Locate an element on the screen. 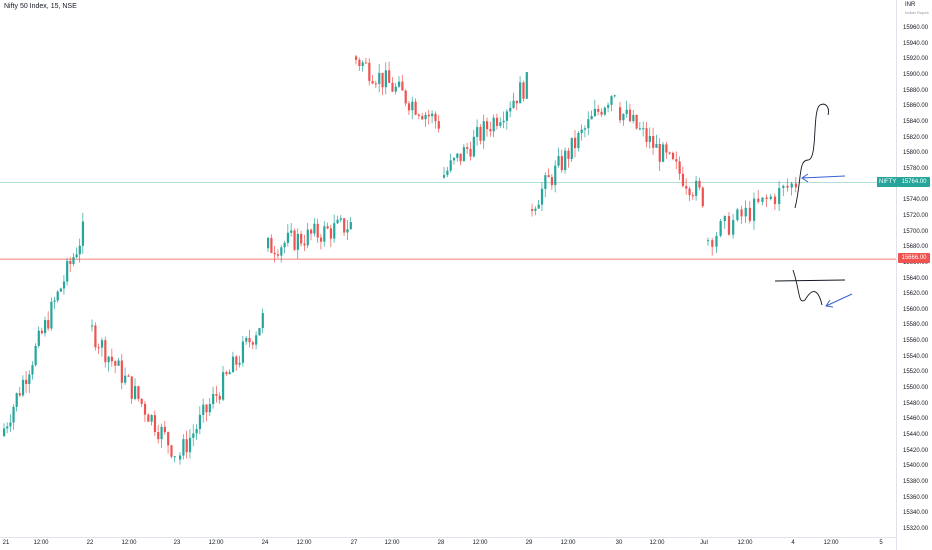 The image size is (932, 550). time-tick-label: 27 is located at coordinates (354, 543).